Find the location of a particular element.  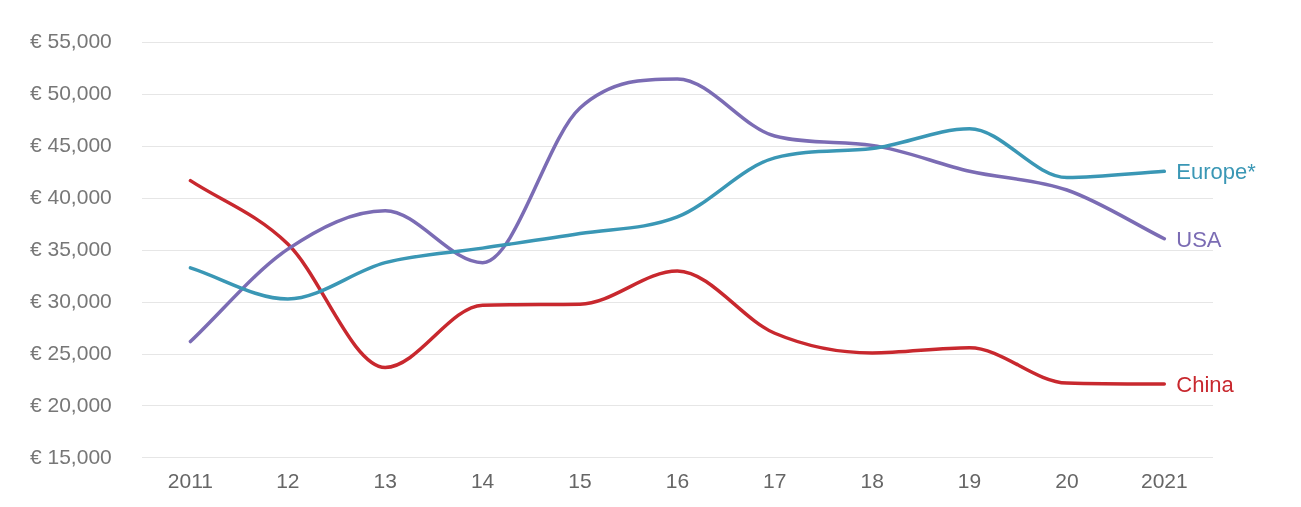

x-tick-label: 15 is located at coordinates (580, 481).